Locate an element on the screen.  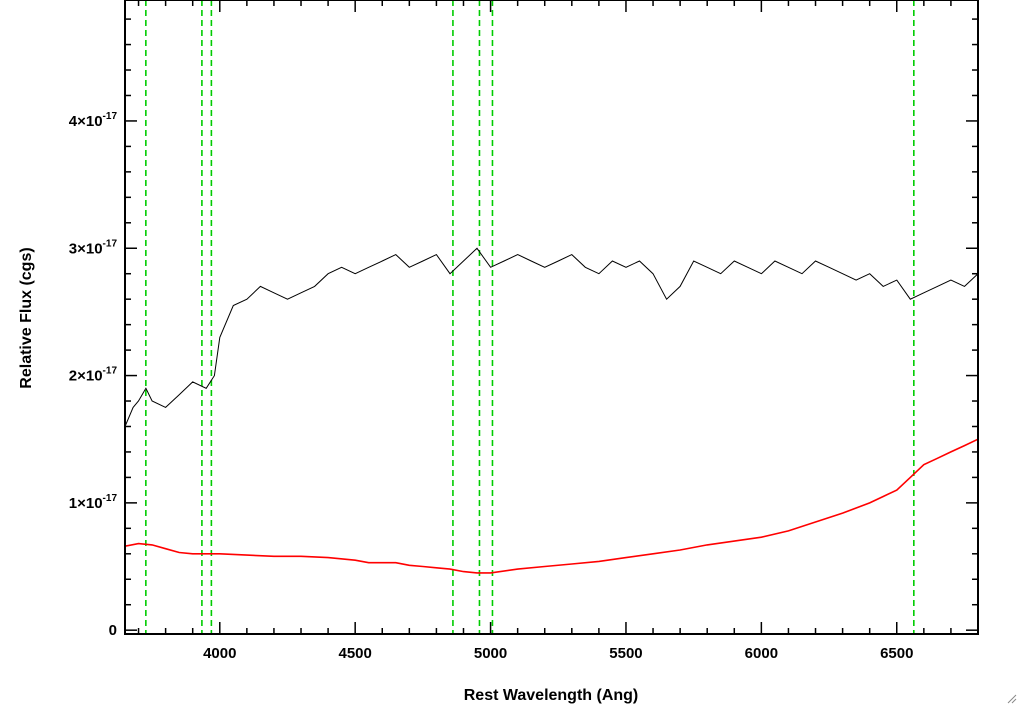
x-tick-label: 6500 is located at coordinates (896, 653).